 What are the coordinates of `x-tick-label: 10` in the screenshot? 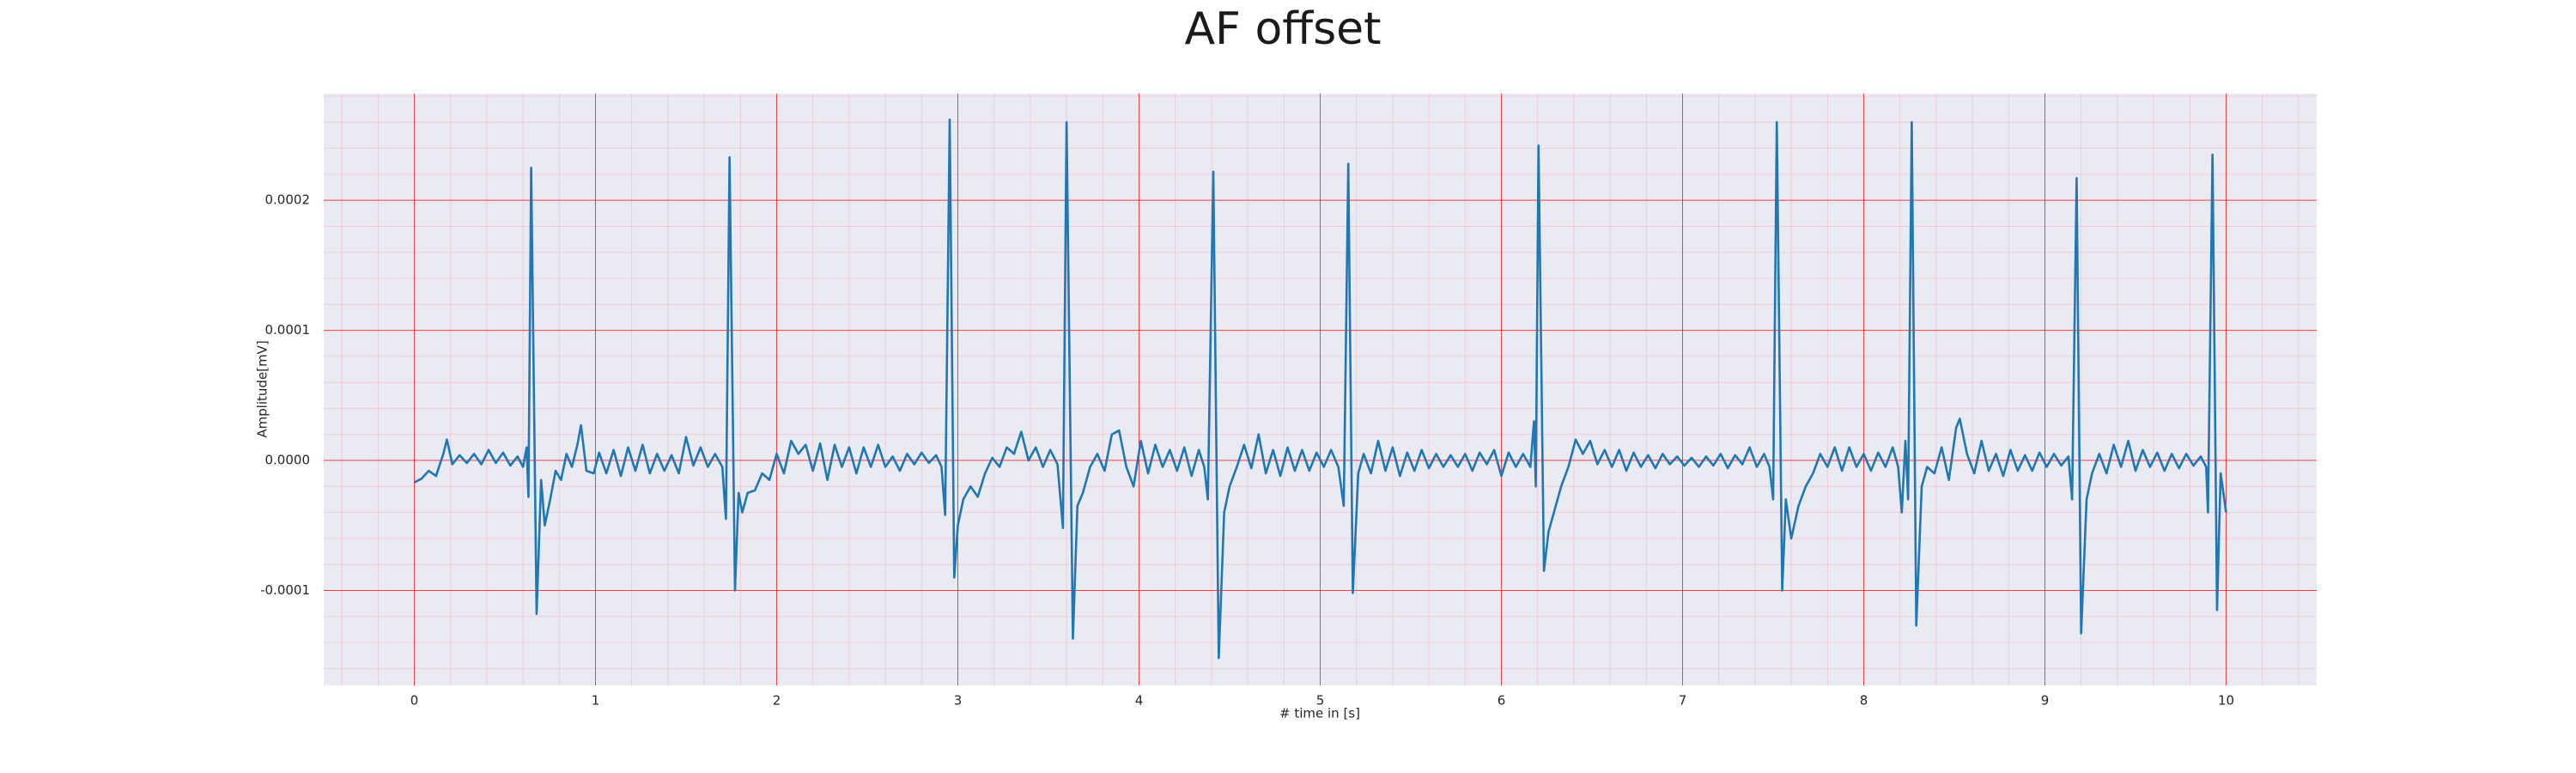 It's located at (2226, 701).